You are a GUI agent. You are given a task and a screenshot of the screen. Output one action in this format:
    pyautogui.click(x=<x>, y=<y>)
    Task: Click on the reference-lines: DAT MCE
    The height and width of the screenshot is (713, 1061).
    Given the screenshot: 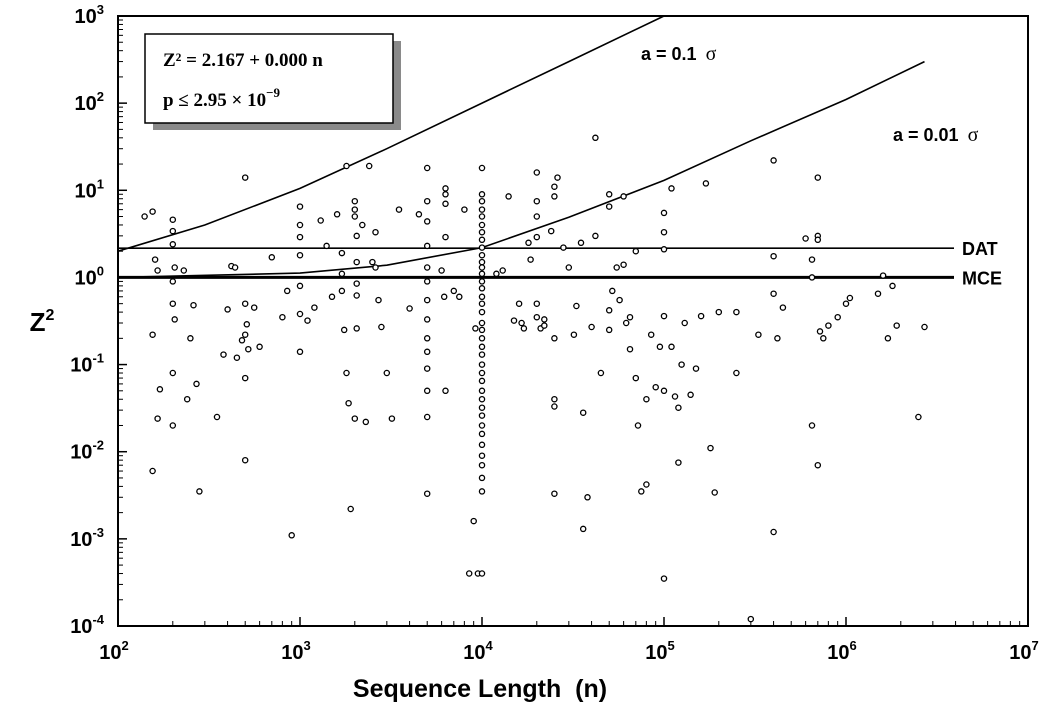 What is the action you would take?
    pyautogui.click(x=560, y=263)
    